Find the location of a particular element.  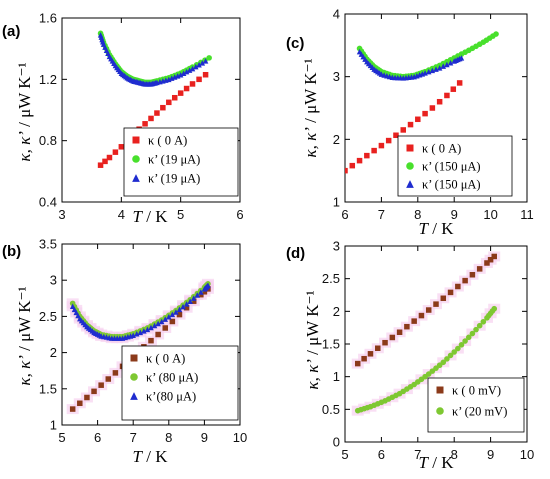

legend: κ ( 0 A) κ’ (80 μA) κ’(80 μA) is located at coordinates (180, 383).